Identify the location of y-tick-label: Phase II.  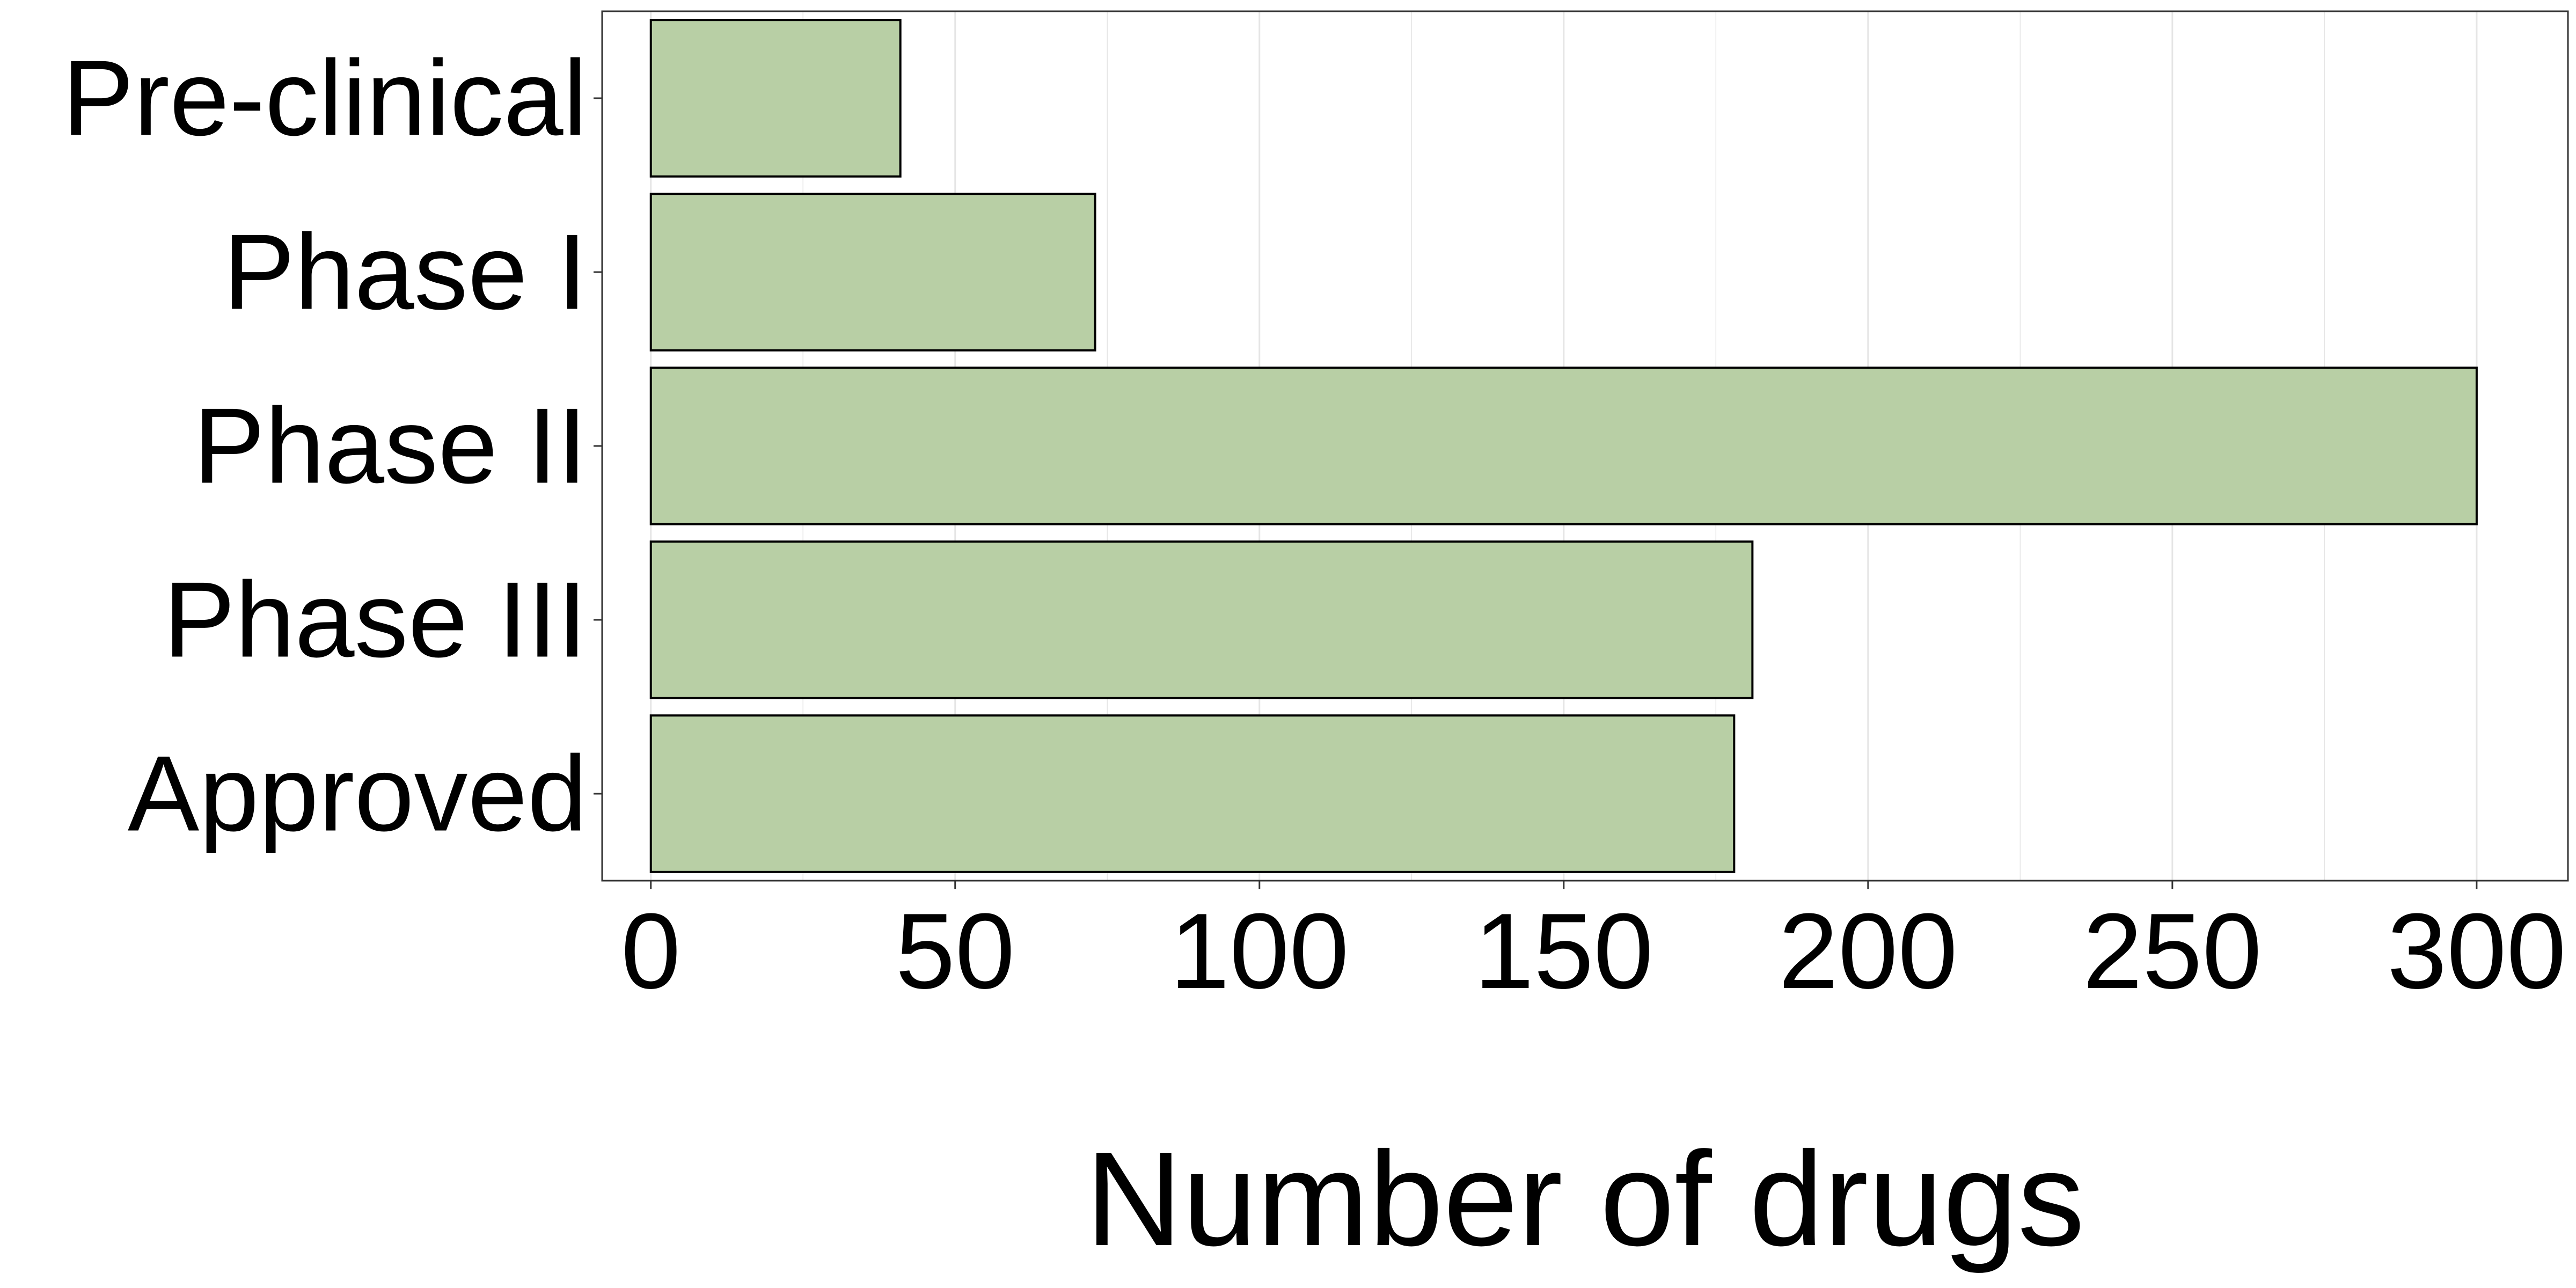
(390, 446).